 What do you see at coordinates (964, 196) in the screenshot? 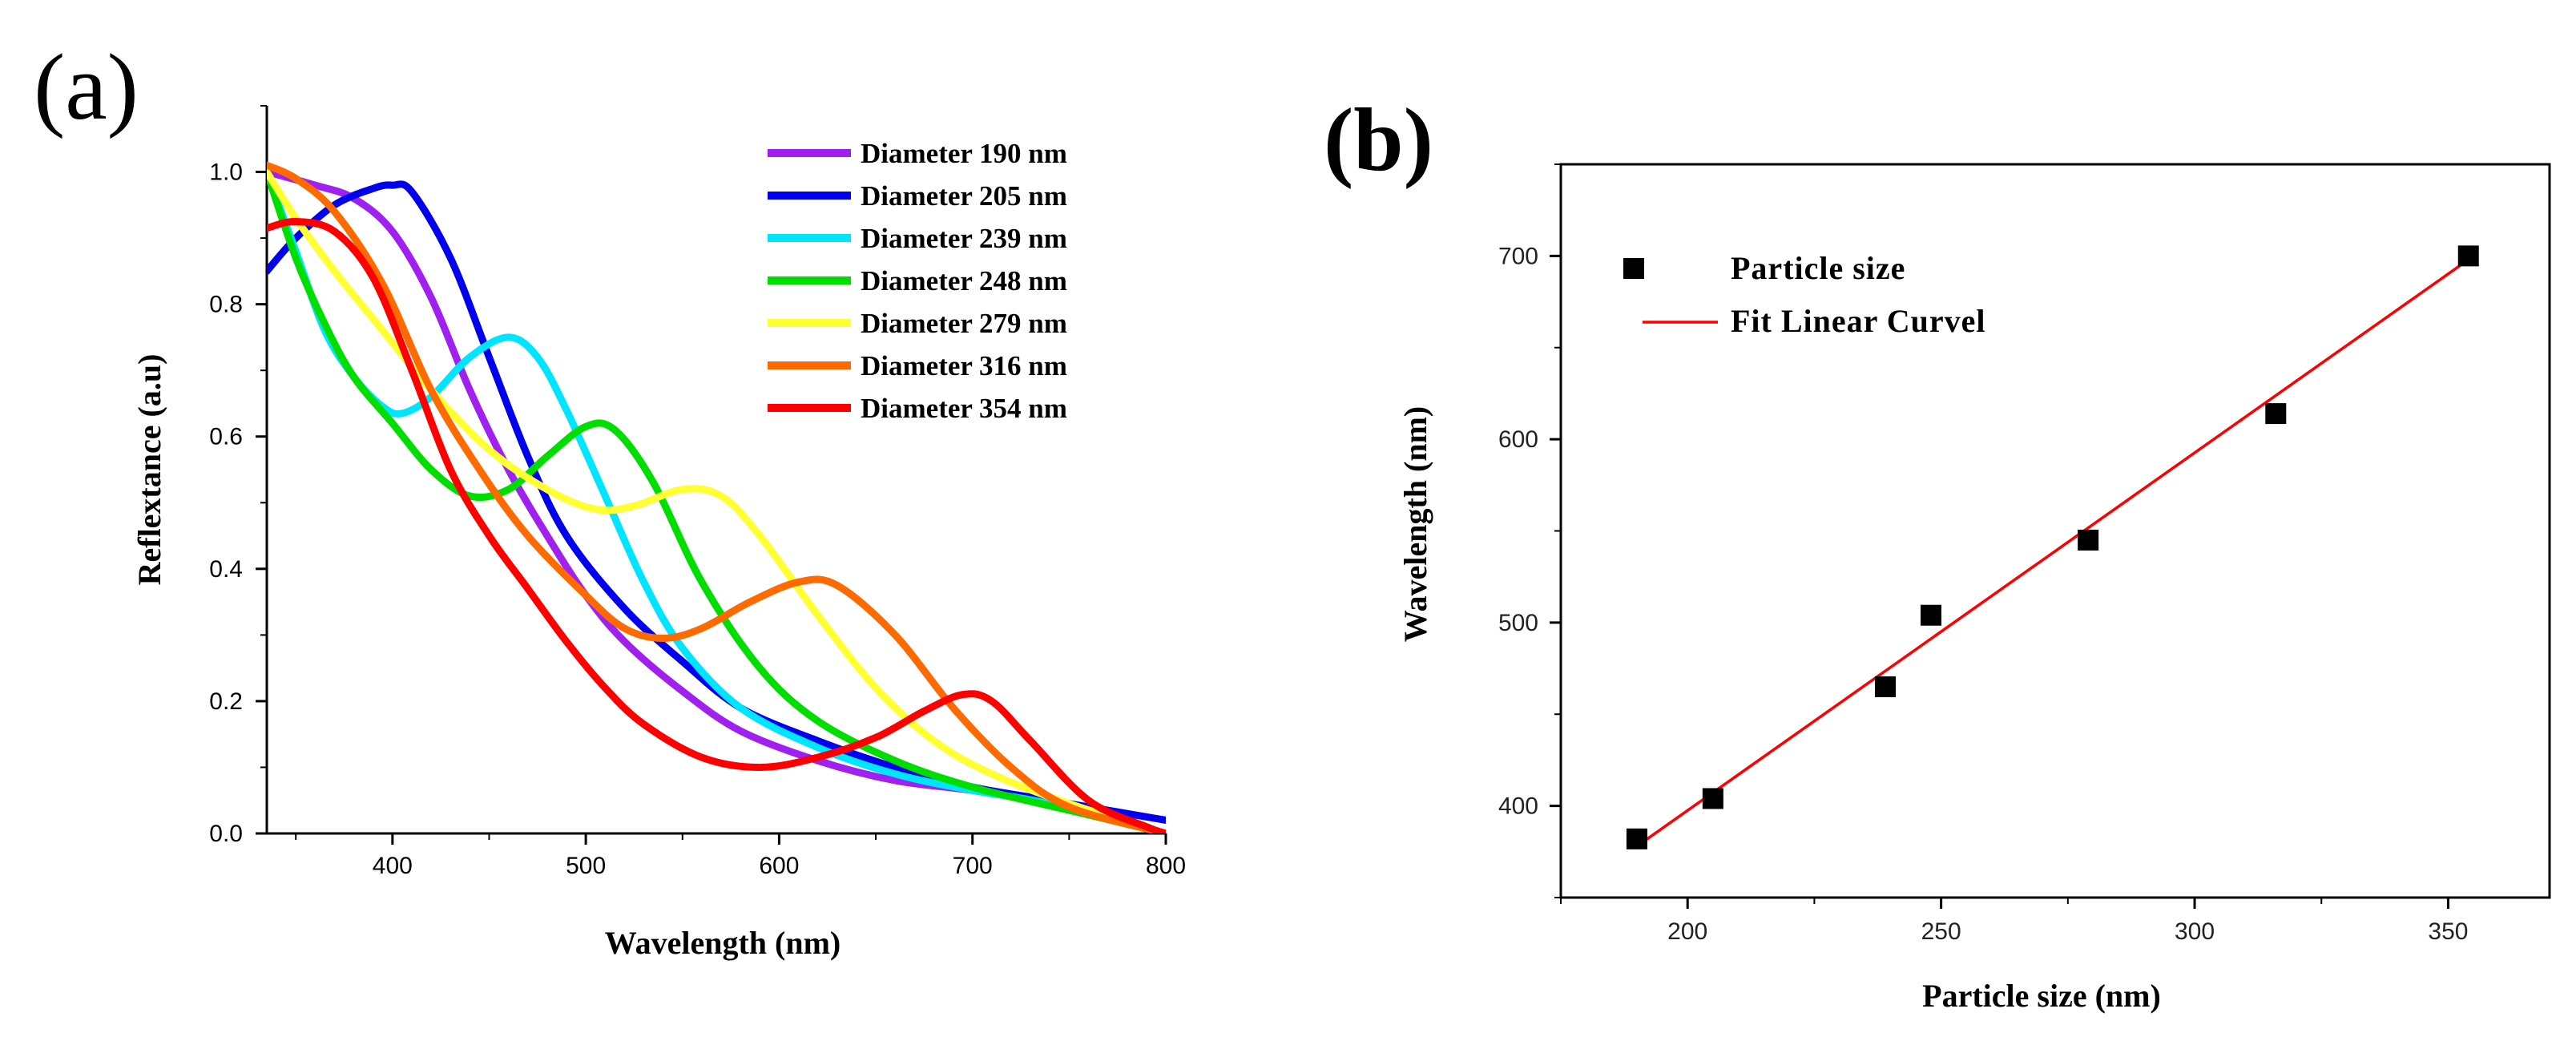
I see `legend-label: Diameter 205 nm` at bounding box center [964, 196].